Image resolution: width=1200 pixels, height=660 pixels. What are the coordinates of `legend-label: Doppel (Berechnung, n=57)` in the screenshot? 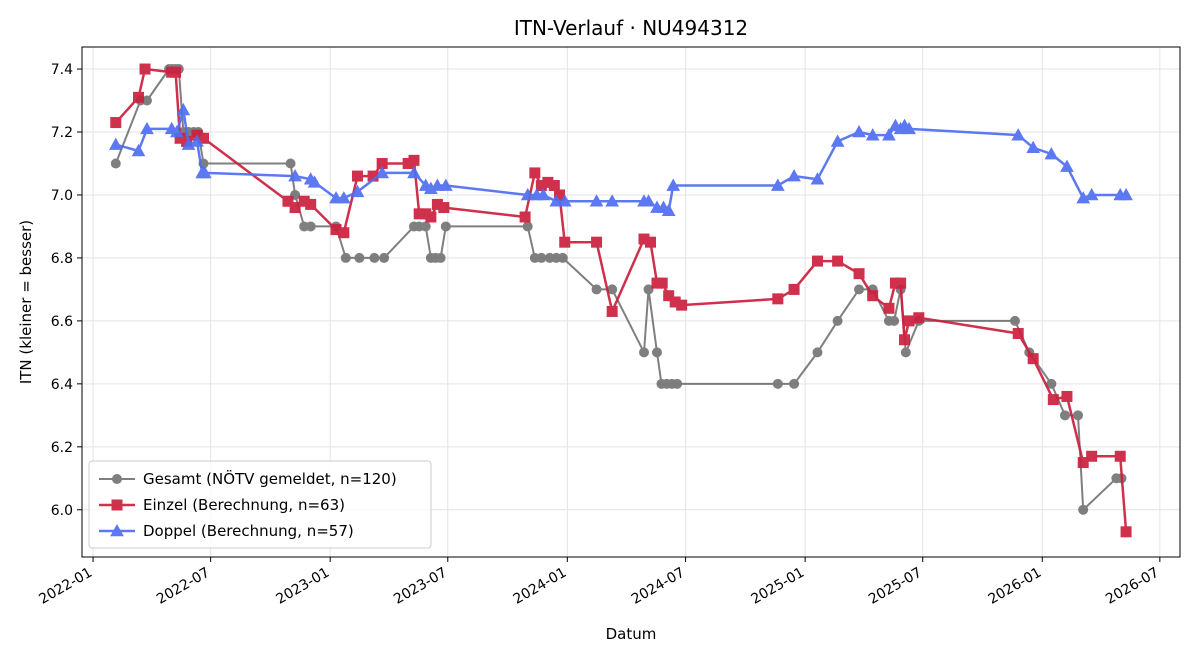 It's located at (248, 531).